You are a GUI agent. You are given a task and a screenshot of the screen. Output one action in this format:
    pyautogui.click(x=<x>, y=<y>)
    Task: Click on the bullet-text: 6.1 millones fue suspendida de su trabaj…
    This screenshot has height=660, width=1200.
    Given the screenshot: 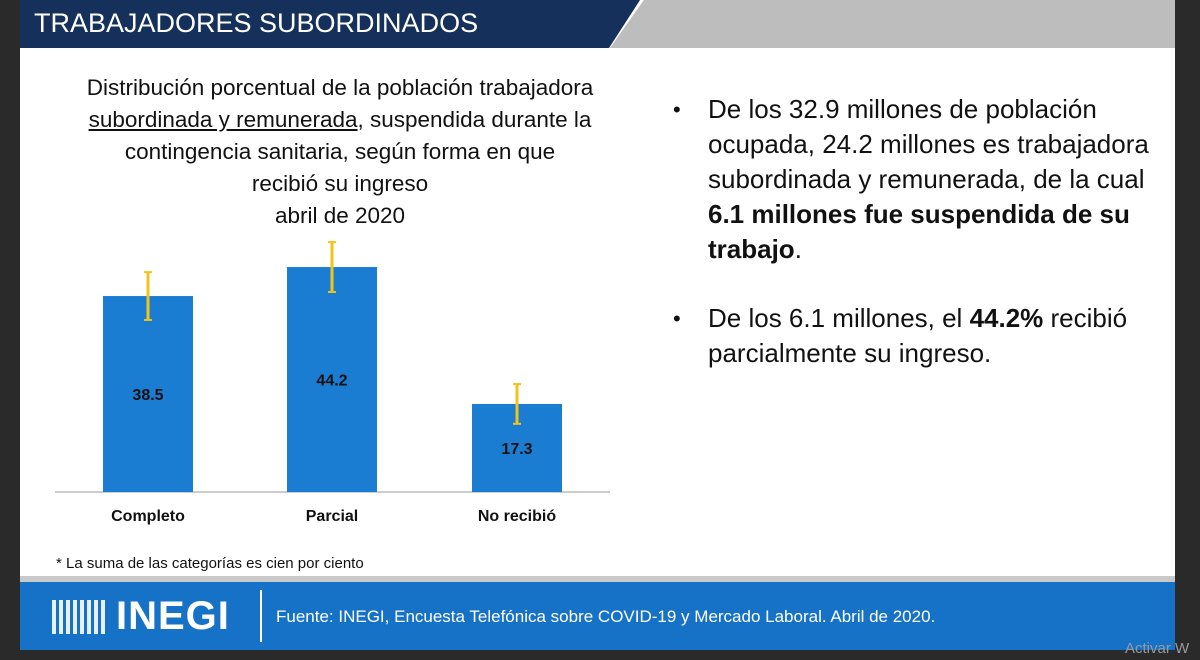 What is the action you would take?
    pyautogui.click(x=919, y=231)
    